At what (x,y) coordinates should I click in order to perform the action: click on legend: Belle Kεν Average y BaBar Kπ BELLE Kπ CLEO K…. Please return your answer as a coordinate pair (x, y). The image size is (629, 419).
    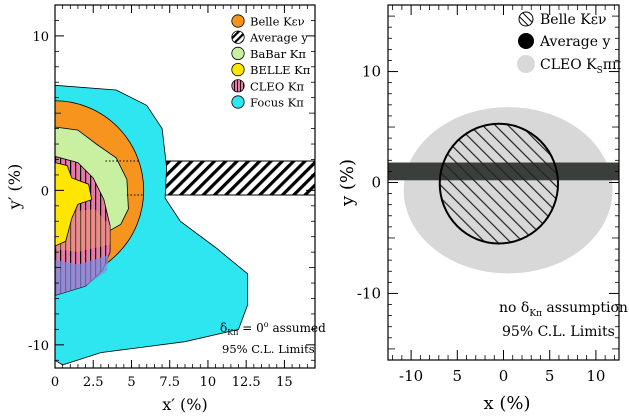
    Looking at the image, I should click on (271, 62).